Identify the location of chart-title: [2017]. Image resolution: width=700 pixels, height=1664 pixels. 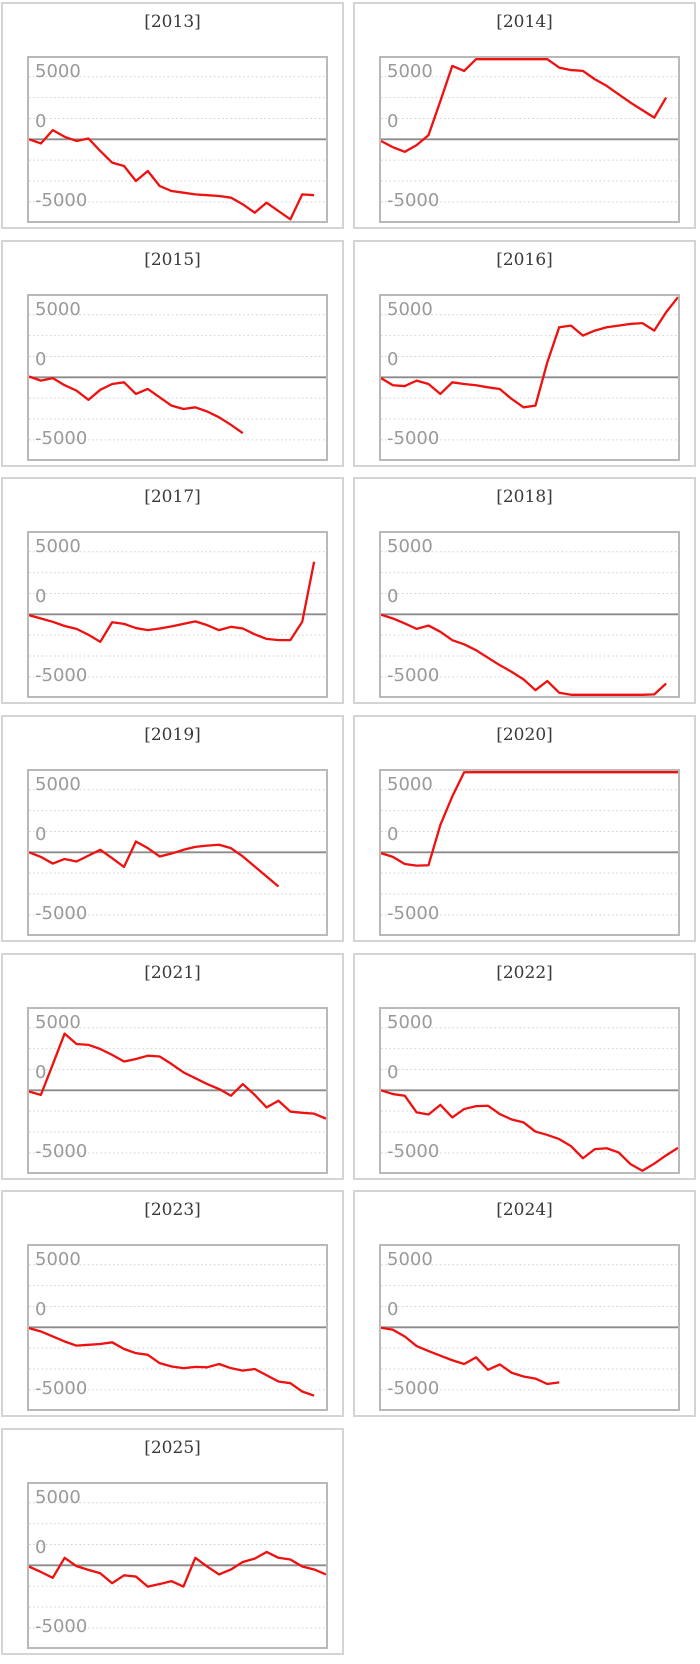
(172, 497).